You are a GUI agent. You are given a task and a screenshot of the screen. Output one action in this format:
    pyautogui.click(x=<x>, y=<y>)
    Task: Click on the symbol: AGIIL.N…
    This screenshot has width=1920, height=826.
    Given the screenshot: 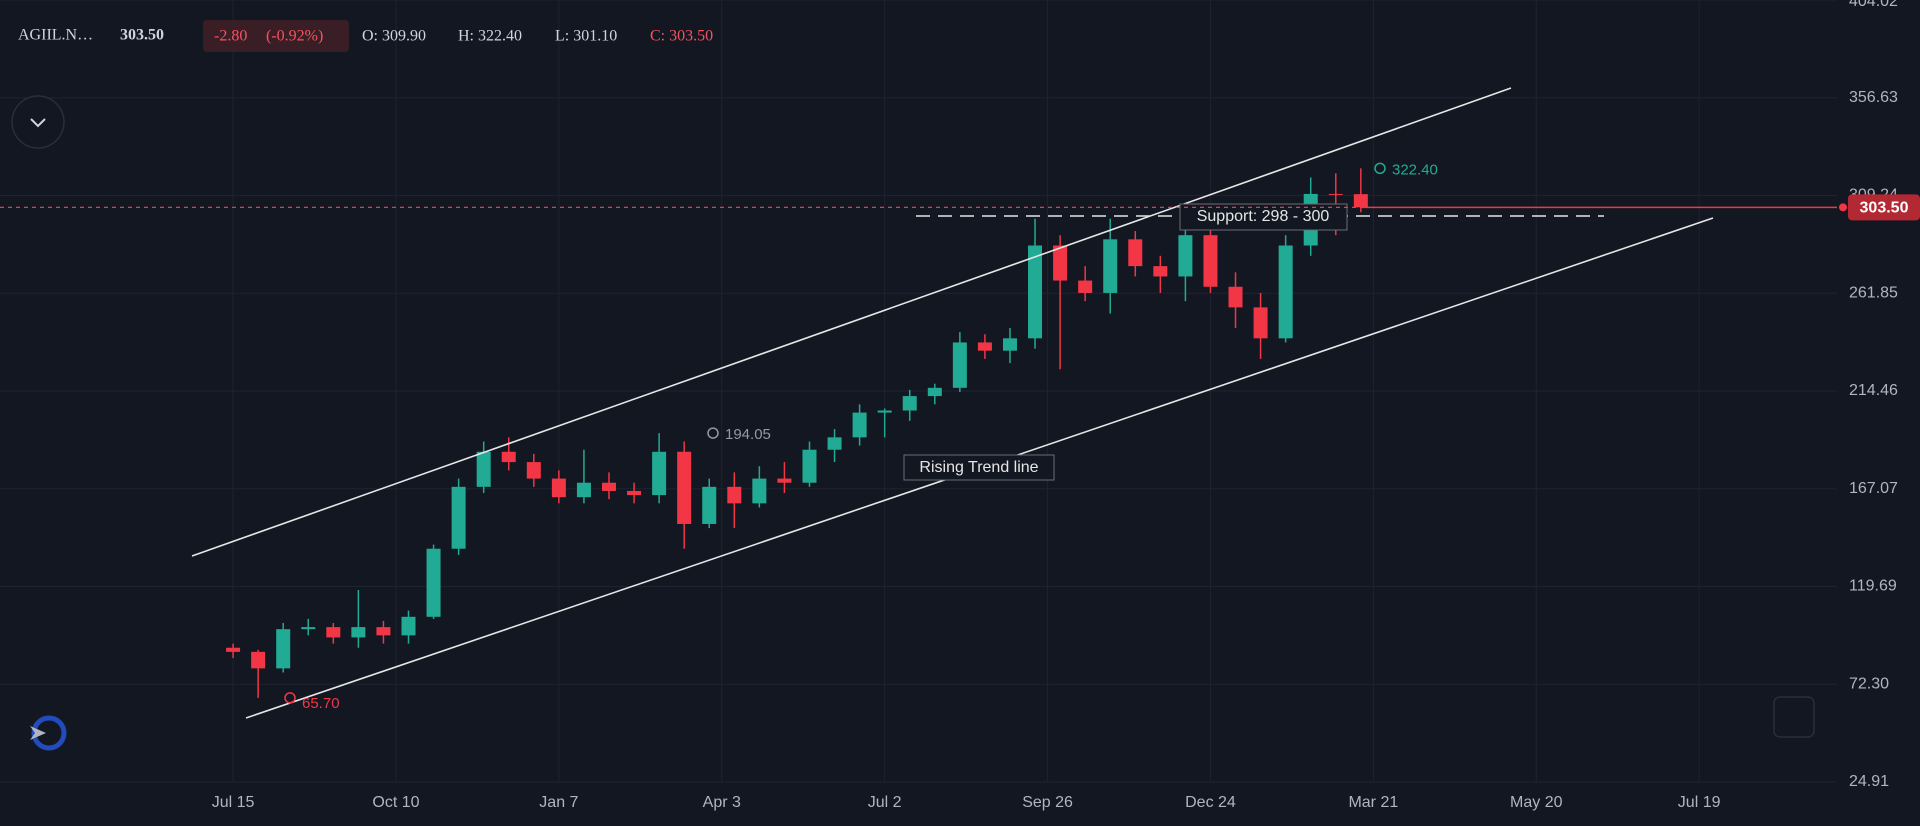 What is the action you would take?
    pyautogui.click(x=55, y=35)
    